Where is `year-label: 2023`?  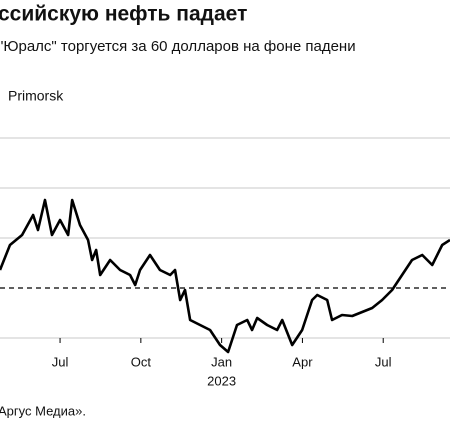
year-label: 2023 is located at coordinates (221, 380).